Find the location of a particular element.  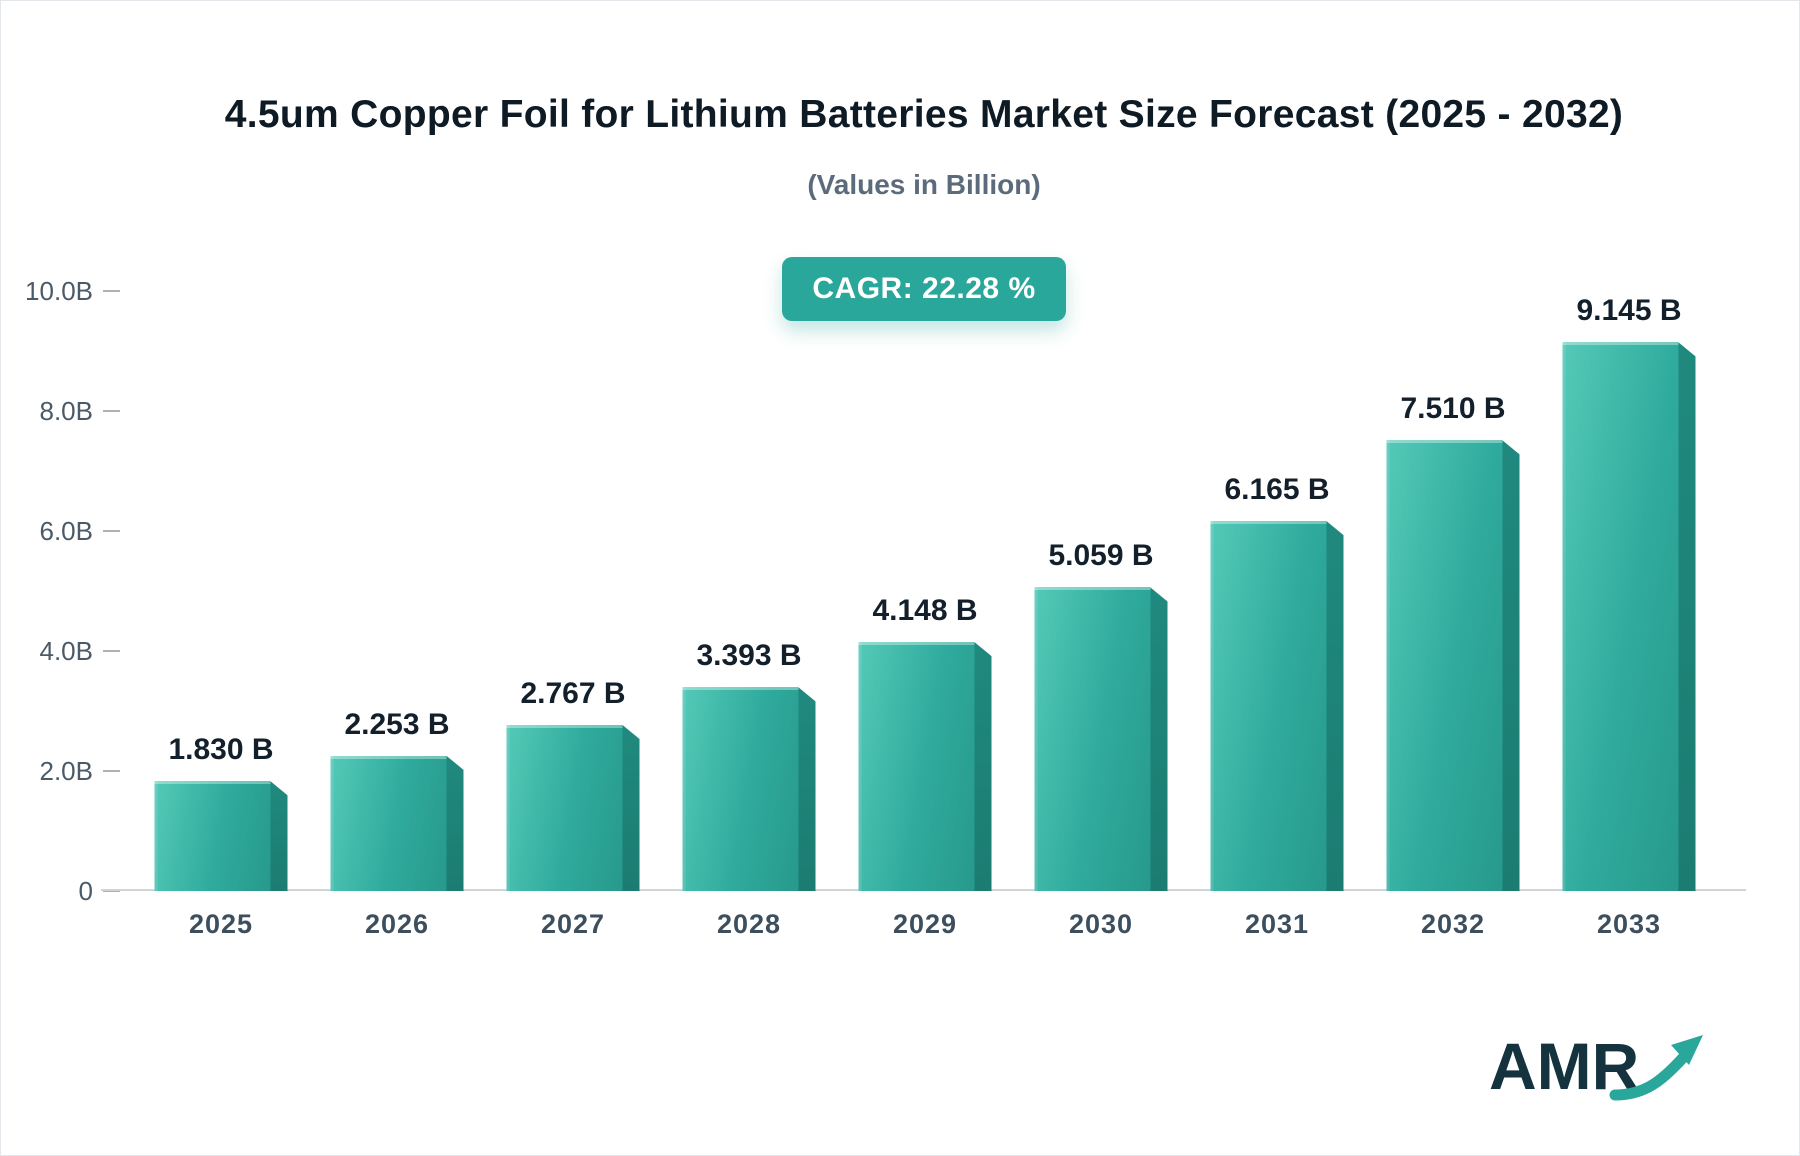

bar-value-label: 2.253 B is located at coordinates (397, 724).